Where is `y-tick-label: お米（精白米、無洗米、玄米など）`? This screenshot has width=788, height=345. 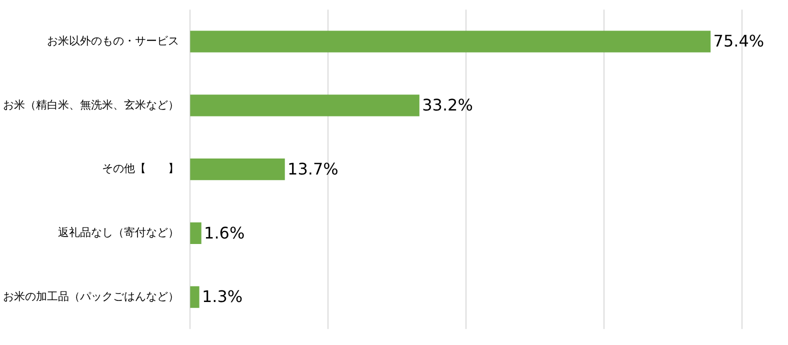
y-tick-label: お米（精白米、無洗米、玄米など） is located at coordinates (91, 105).